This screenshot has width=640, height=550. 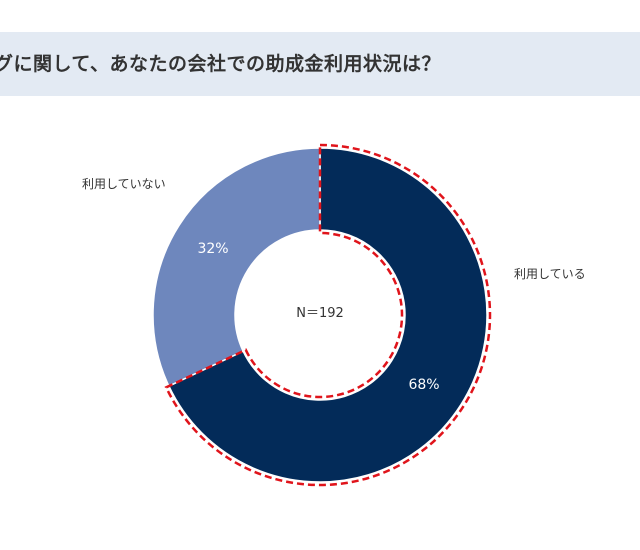 What do you see at coordinates (236, 267) in the screenshot?
I see `donut-slice-not-used` at bounding box center [236, 267].